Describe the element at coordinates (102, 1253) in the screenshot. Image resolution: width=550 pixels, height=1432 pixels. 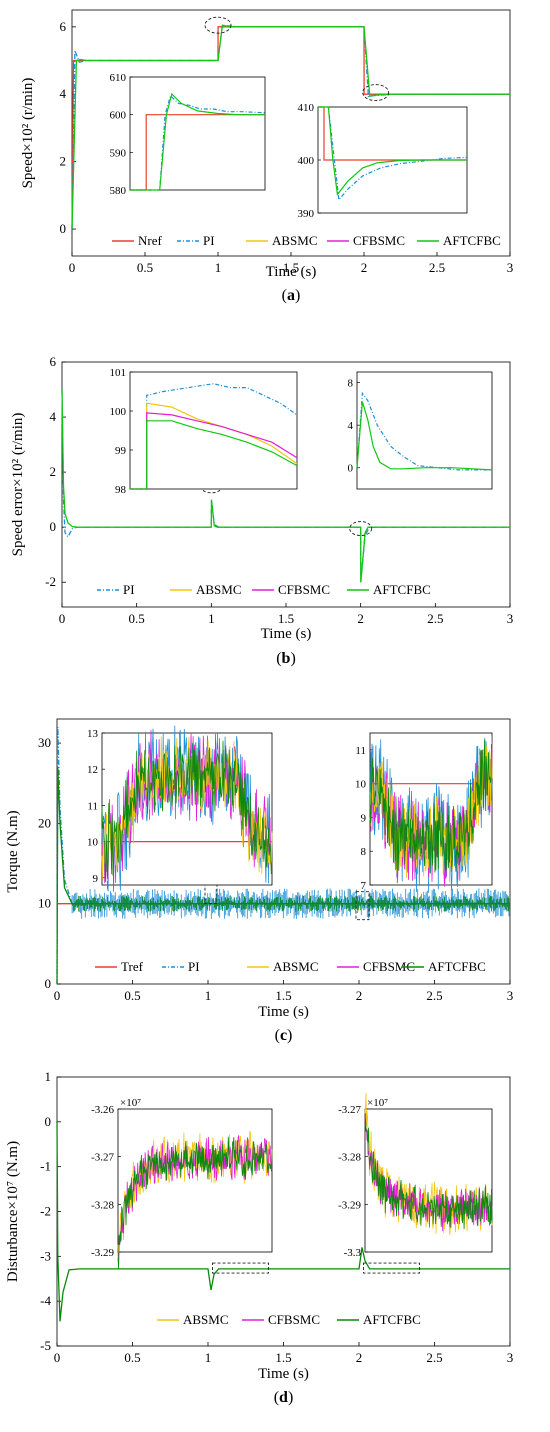
I see `inset-y-tick-label: -3.29` at that location.